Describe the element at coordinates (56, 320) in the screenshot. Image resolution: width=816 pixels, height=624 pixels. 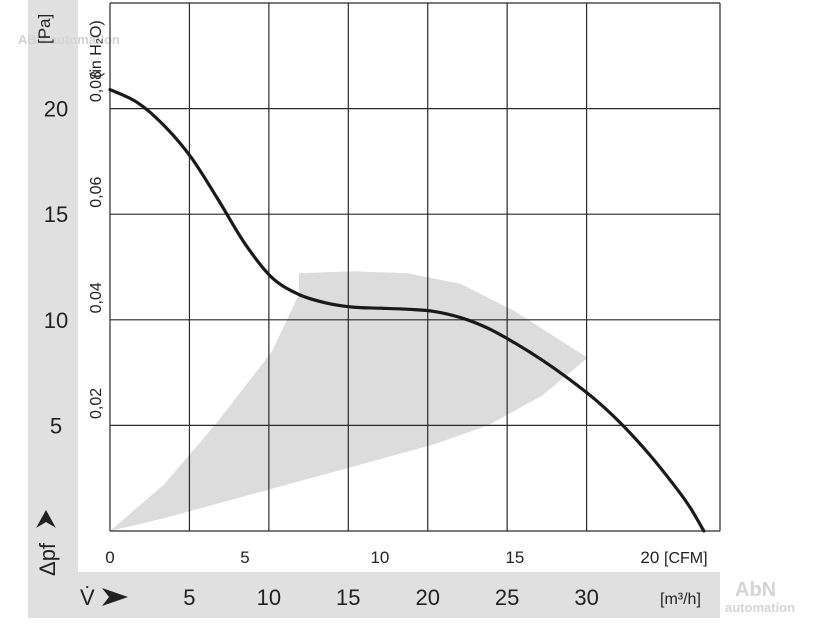
I see `y-tick-label-pa: 10` at that location.